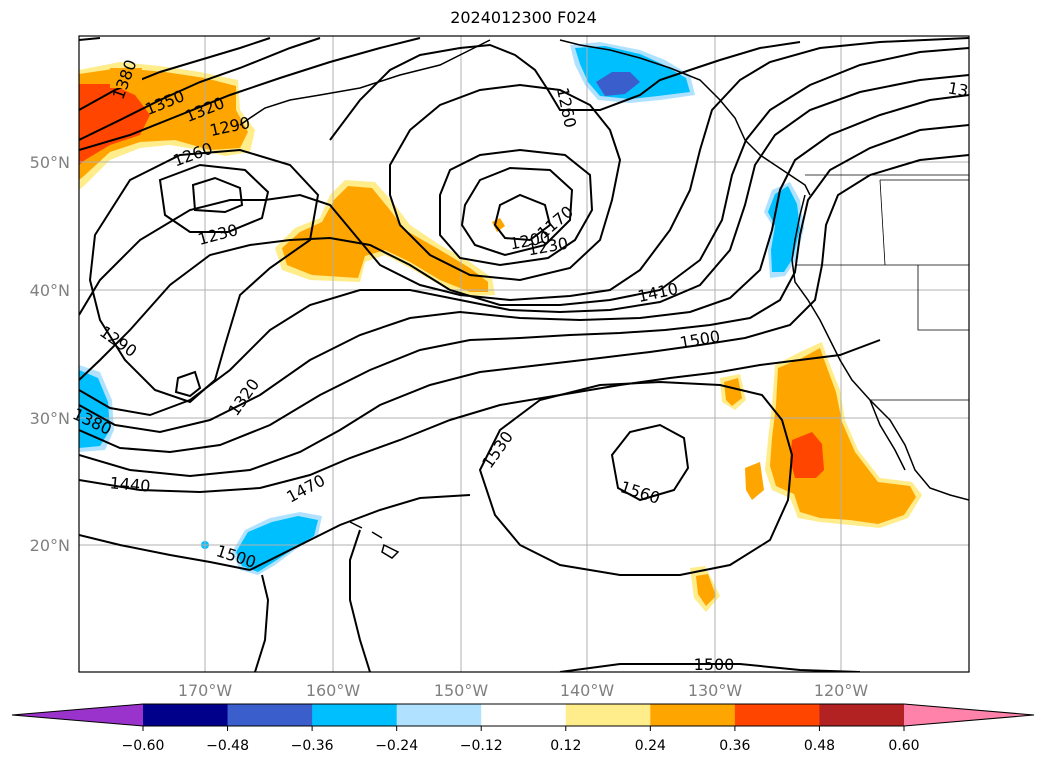 The image size is (1047, 765). I want to click on lon-label: 150°W, so click(461, 690).